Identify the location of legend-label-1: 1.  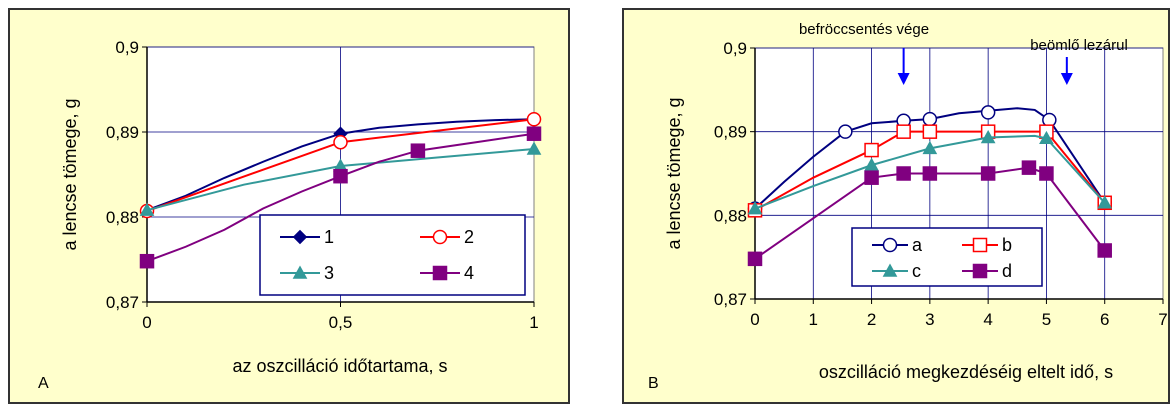
(329, 237).